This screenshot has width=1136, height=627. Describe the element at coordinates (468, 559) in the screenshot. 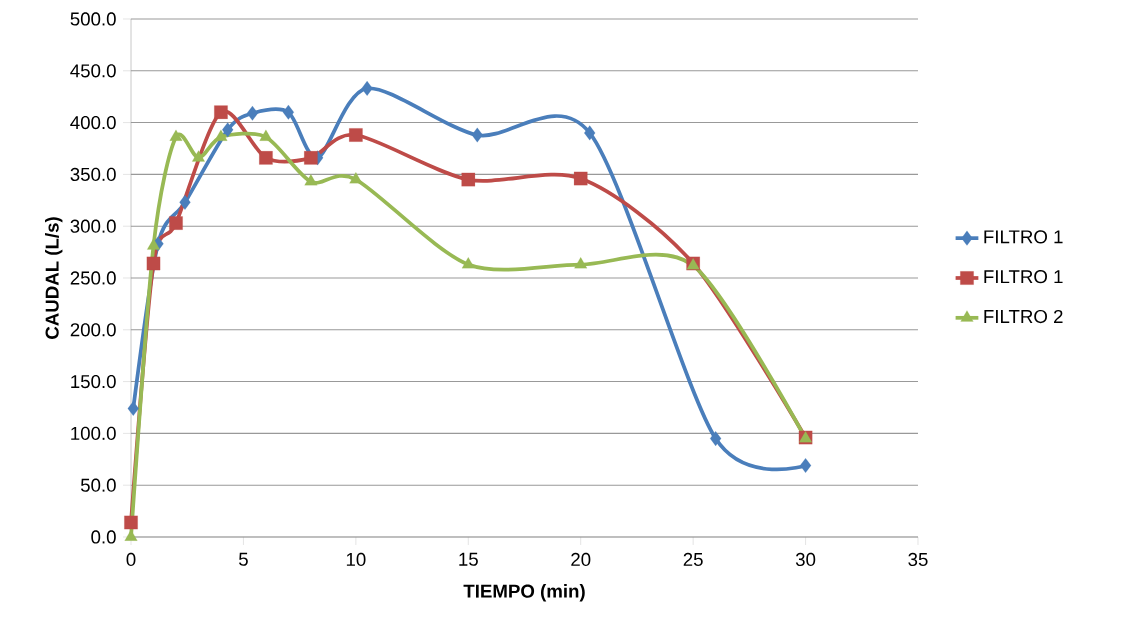

I see `x-tick-label: 15` at that location.